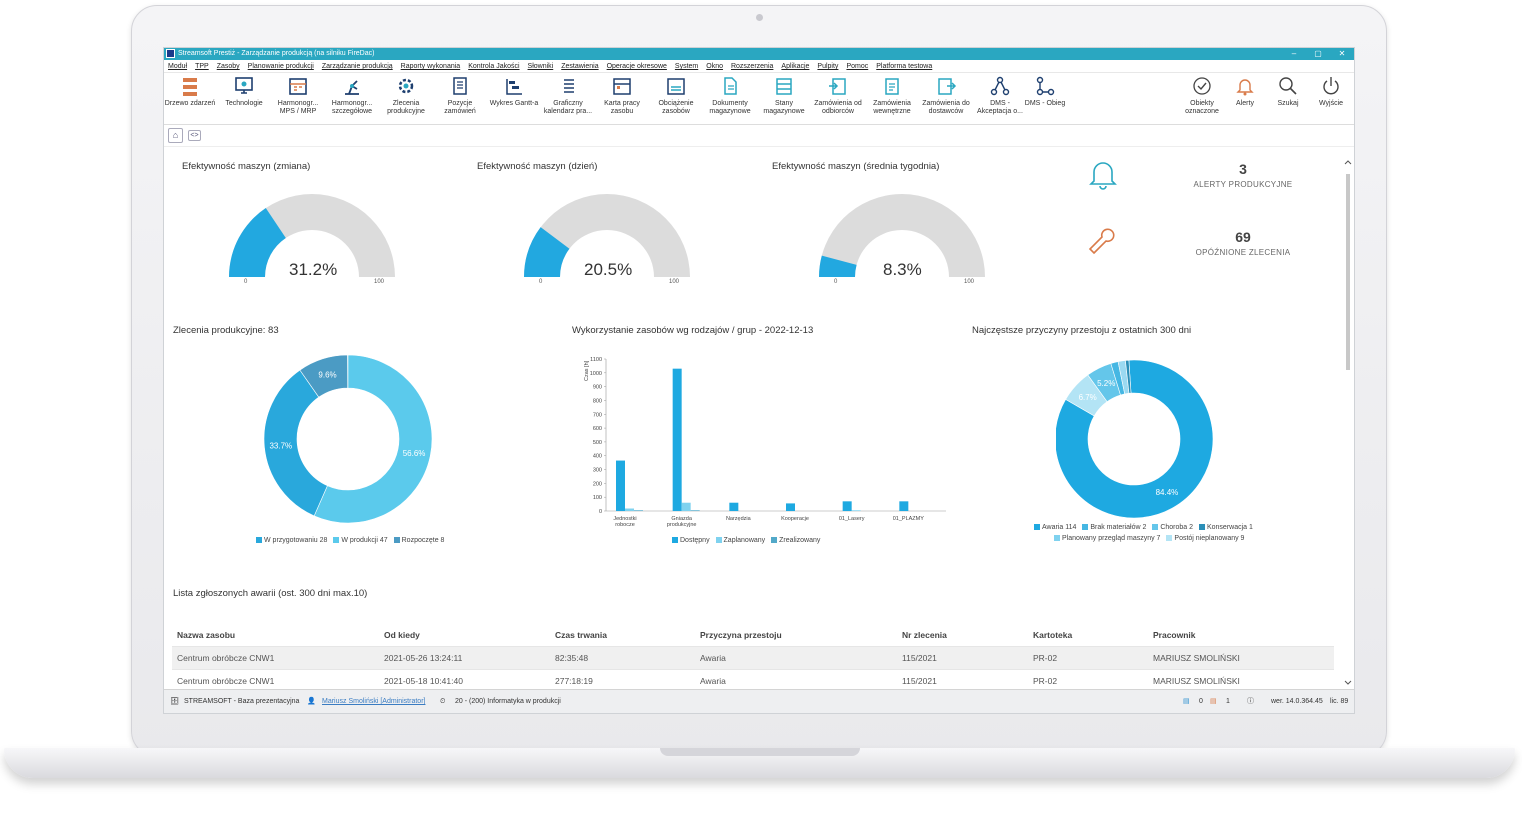 The image size is (1522, 828). Describe the element at coordinates (1243, 237) in the screenshot. I see `delayed-count: 69` at that location.